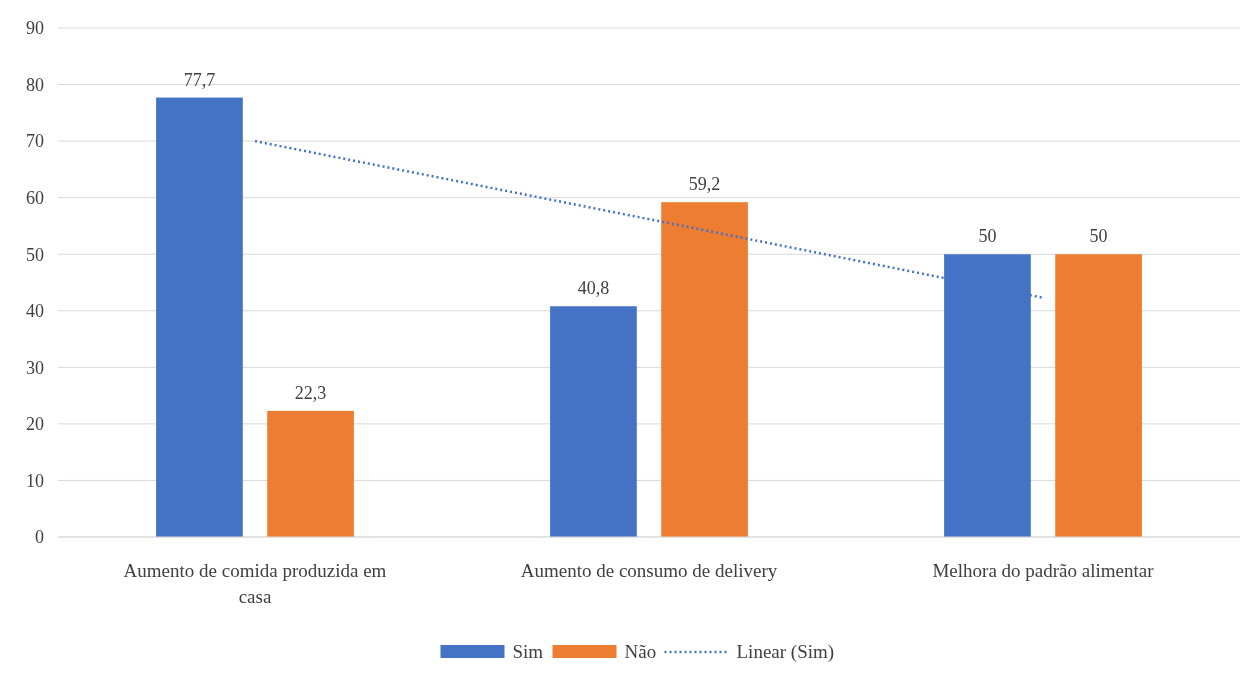 This screenshot has width=1256, height=680. Describe the element at coordinates (35, 254) in the screenshot. I see `y-tick-label: 50` at that location.